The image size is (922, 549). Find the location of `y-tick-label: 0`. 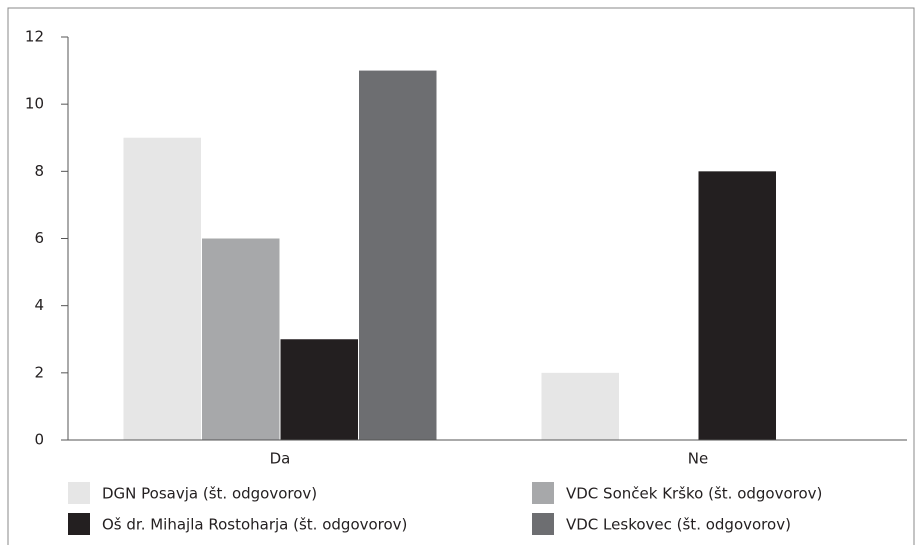

y-tick-label: 0 is located at coordinates (39, 440).